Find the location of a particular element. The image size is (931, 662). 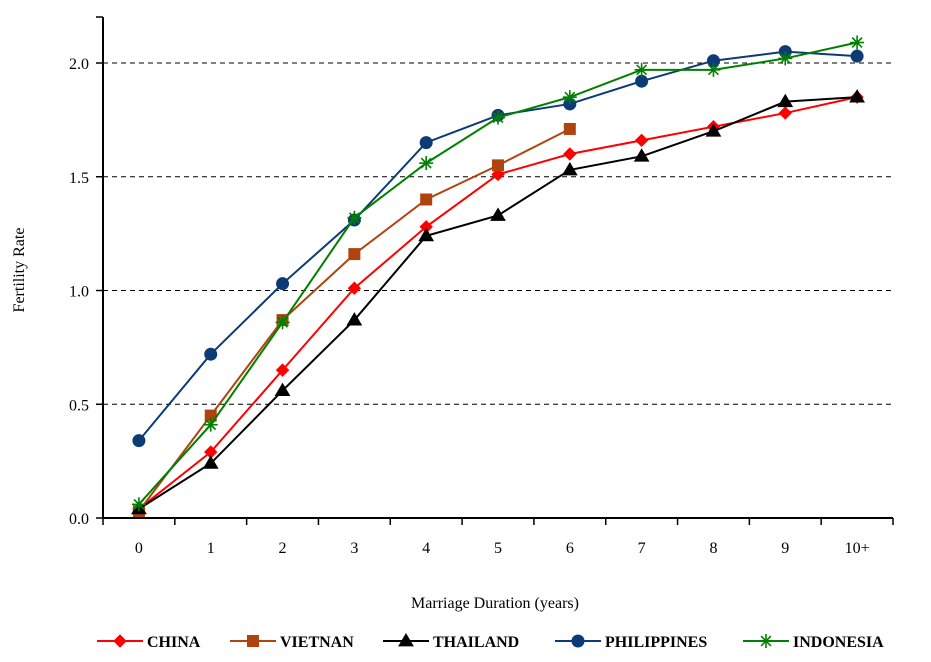

data-point-indonesia-7-d2 is located at coordinates (642, 70).